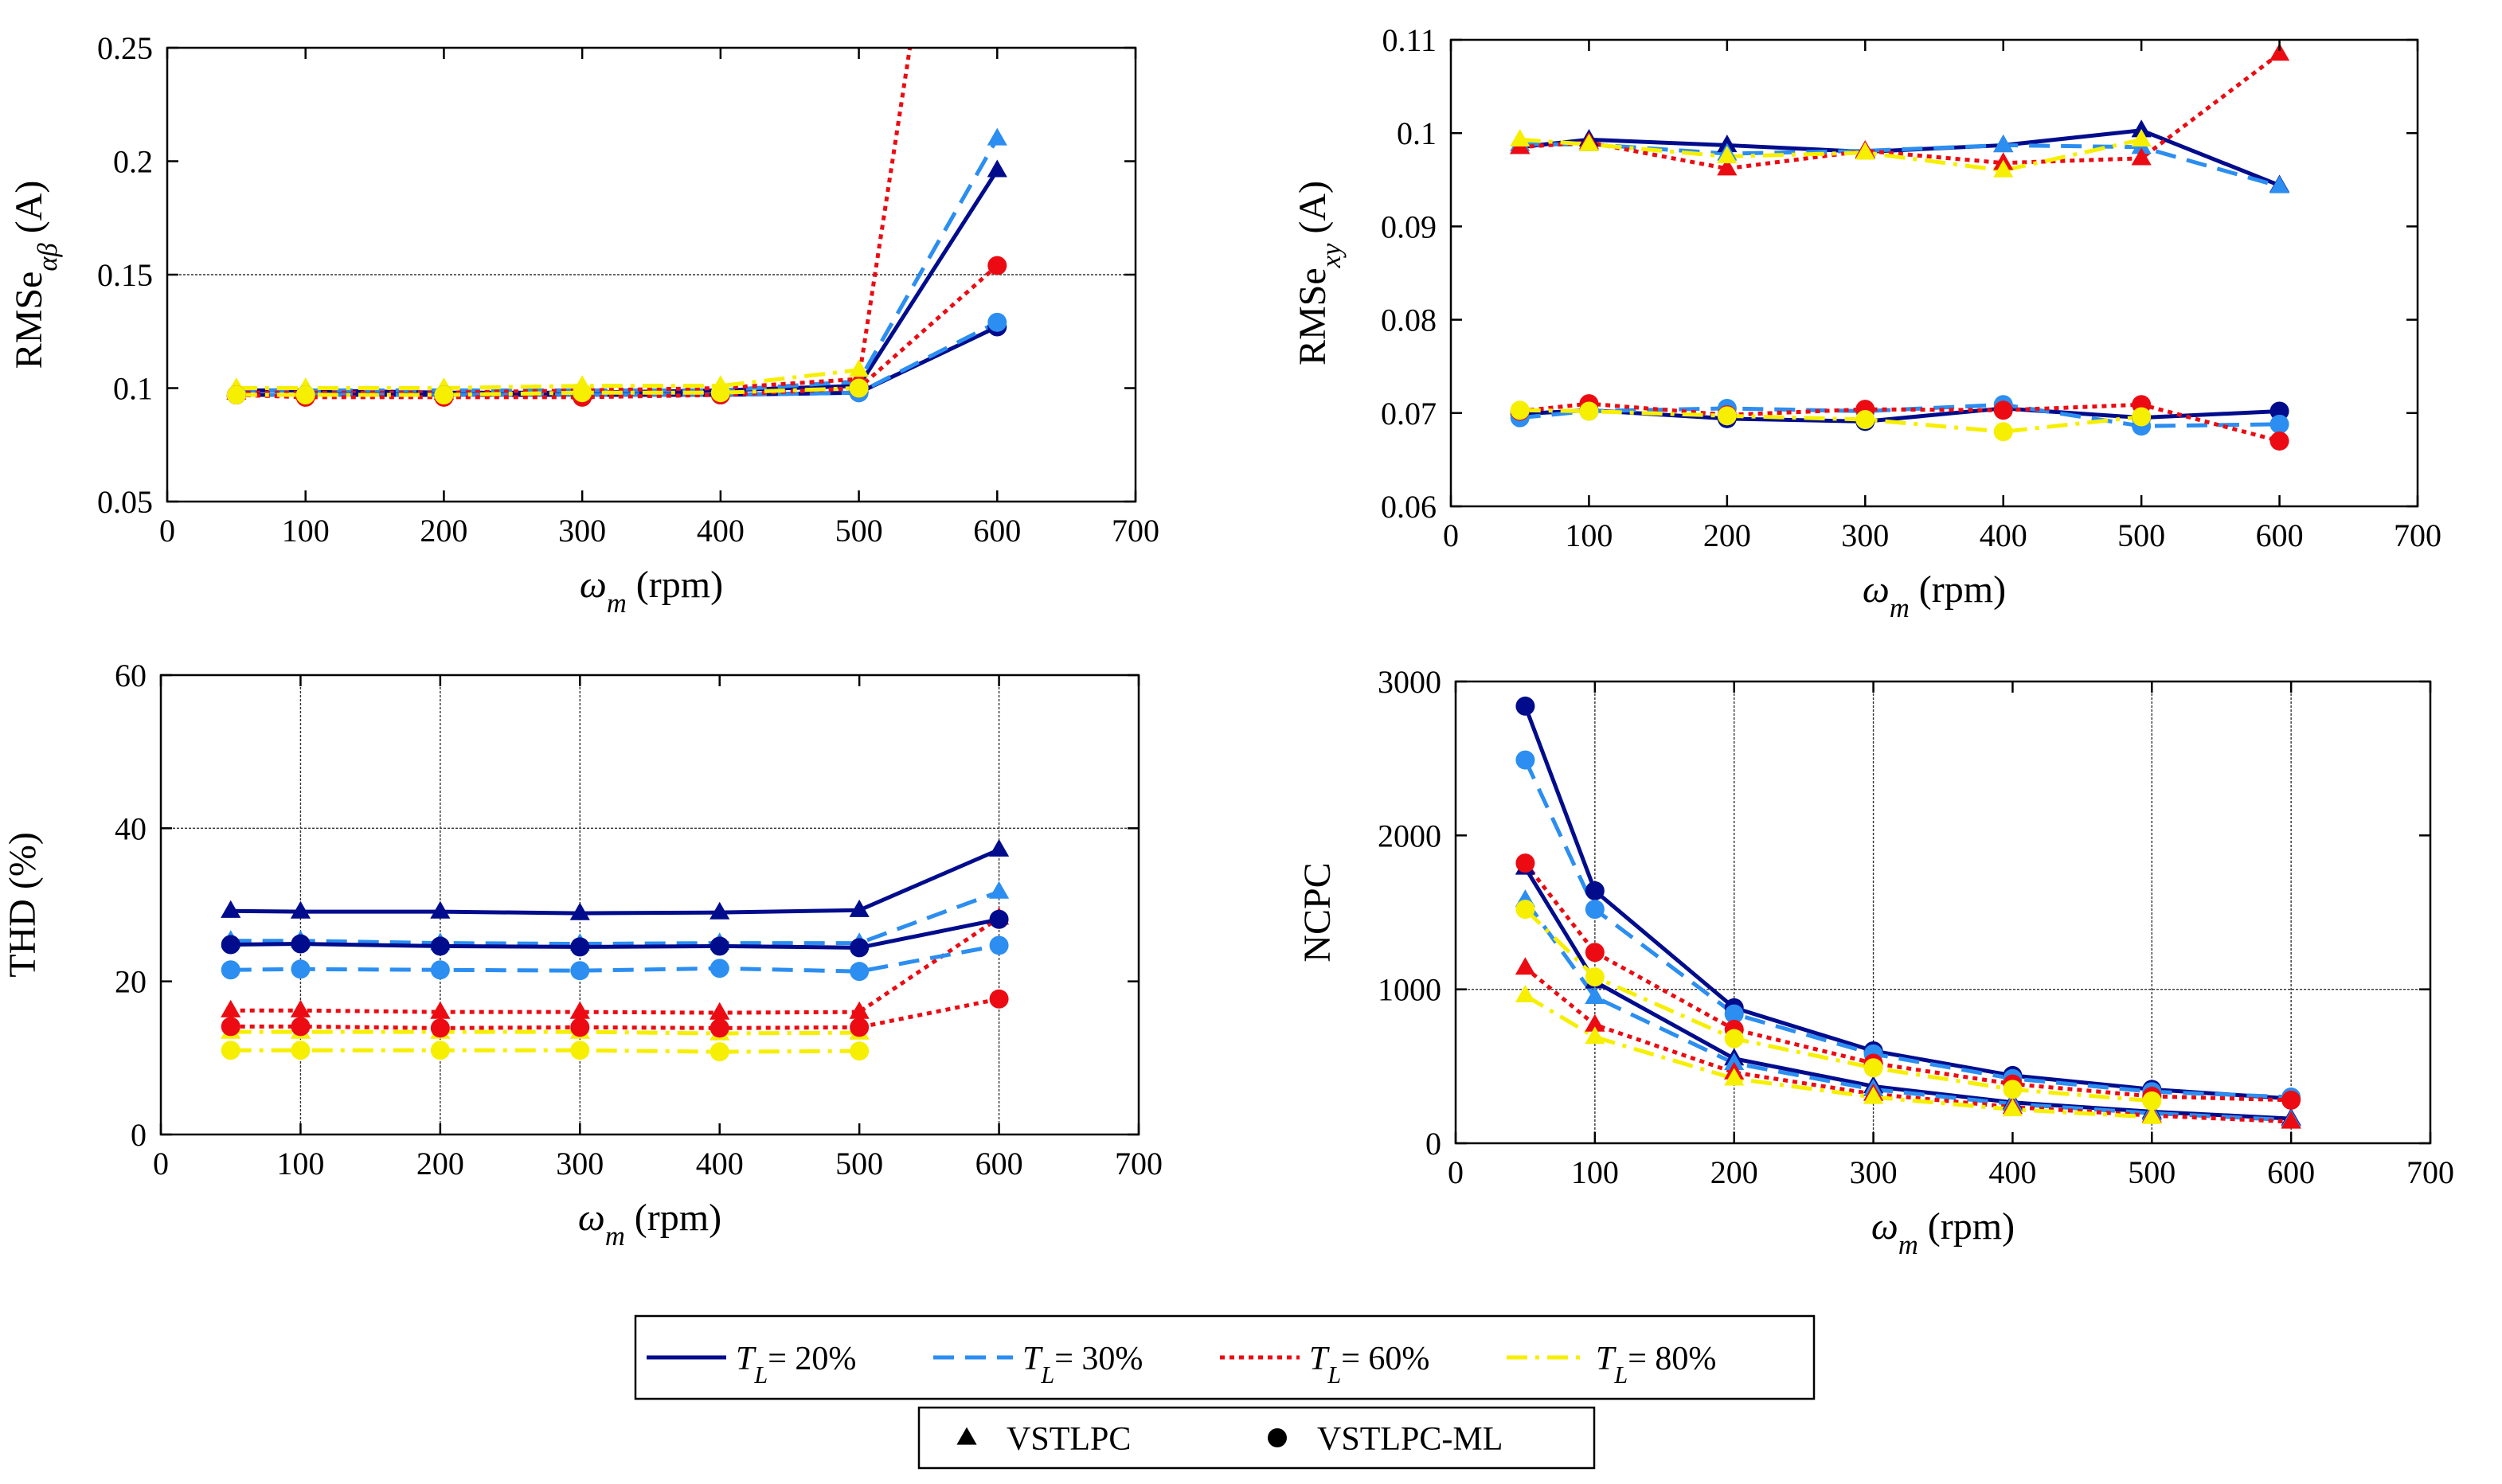  I want to click on y-tick-label: 20, so click(131, 982).